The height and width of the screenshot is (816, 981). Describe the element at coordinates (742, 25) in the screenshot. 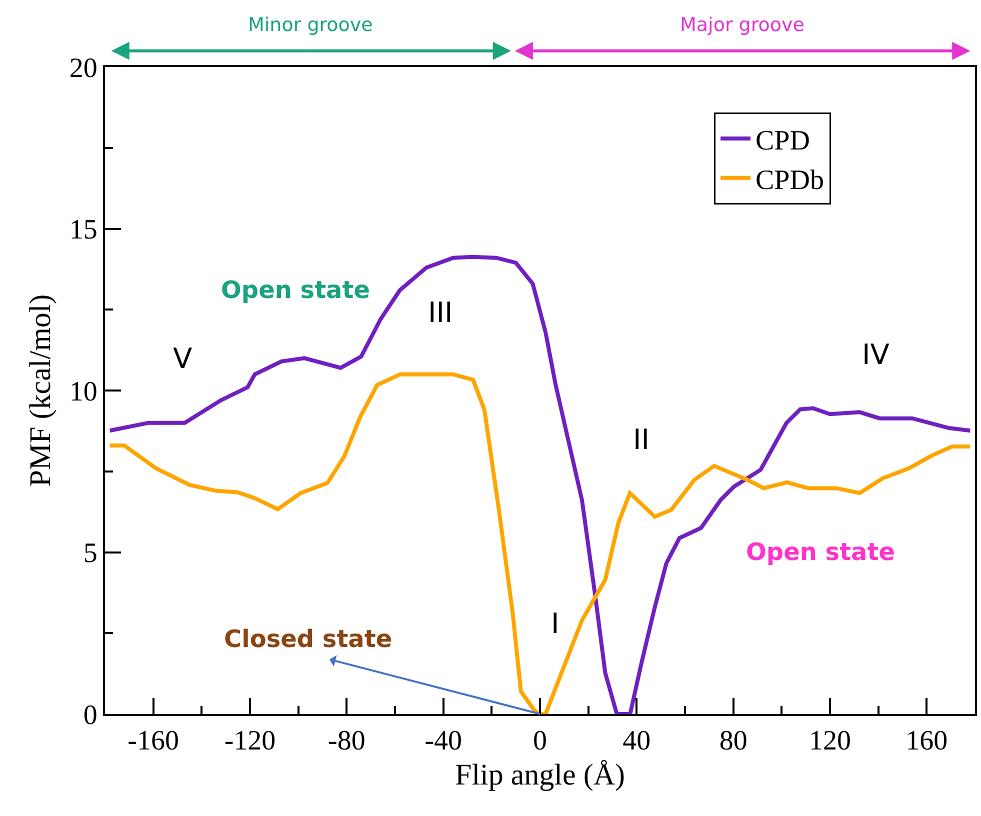

I see `text: Major groove` at that location.